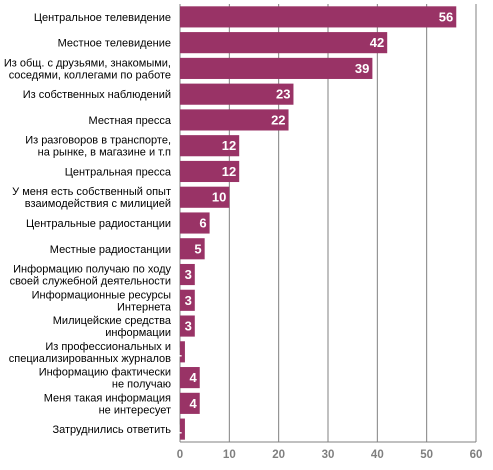 The height and width of the screenshot is (470, 493). I want to click on category-label: Информационные ресурсы, so click(101, 295).